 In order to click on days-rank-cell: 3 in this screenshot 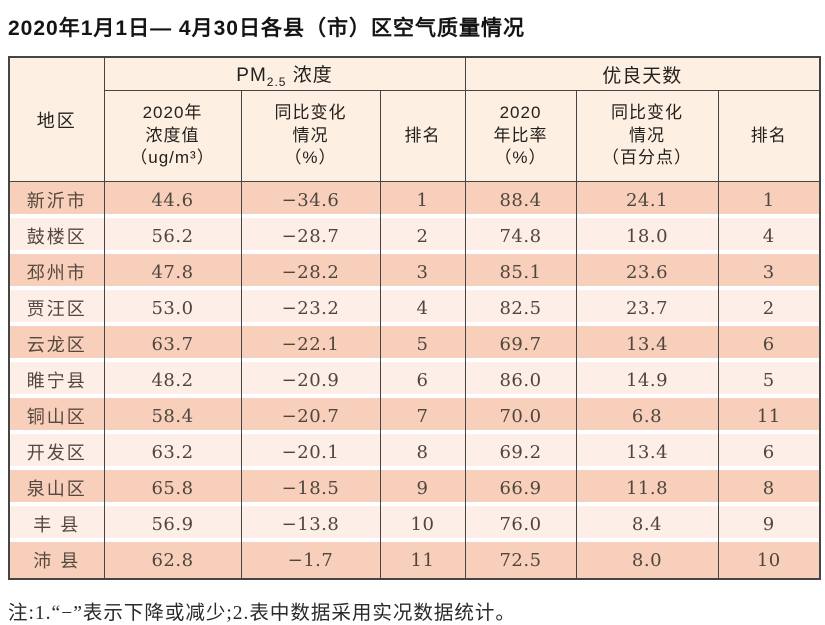, I will do `click(769, 272)`.